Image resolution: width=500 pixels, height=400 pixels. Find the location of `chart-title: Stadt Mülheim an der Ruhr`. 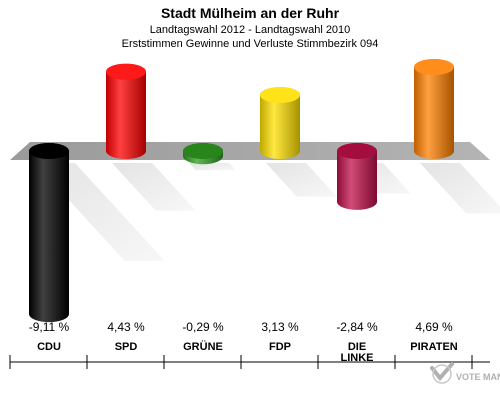

chart-title: Stadt Mülheim an der Ruhr is located at coordinates (250, 13).